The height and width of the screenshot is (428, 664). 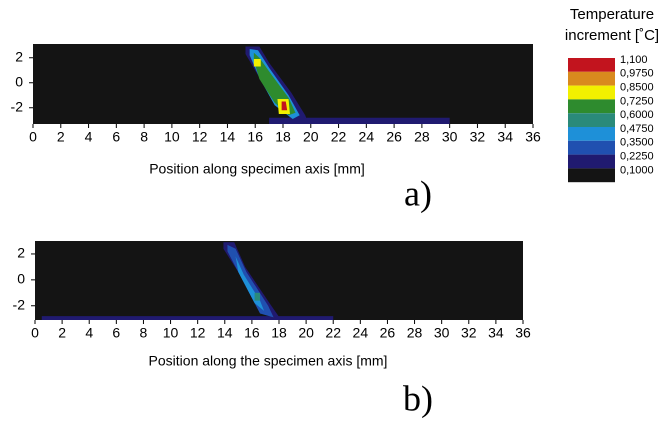 I want to click on legend-label: 0,3500, so click(x=637, y=143).